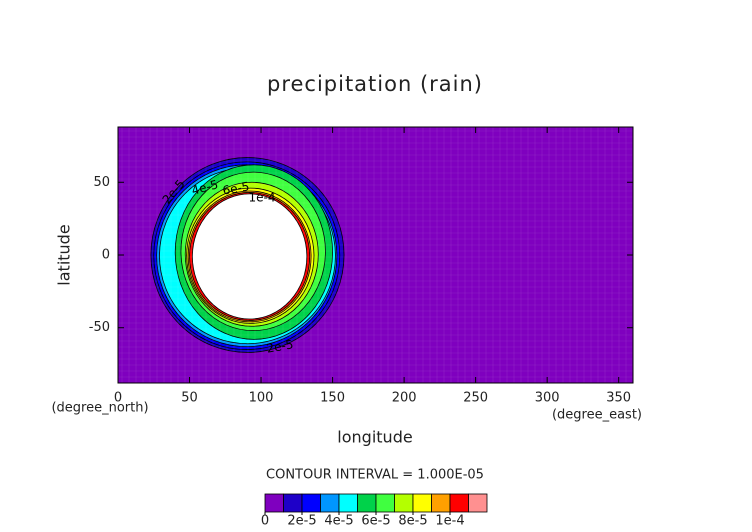 This screenshot has height=532, width=752. What do you see at coordinates (449, 521) in the screenshot?
I see `colorbar-label: 1e-4` at bounding box center [449, 521].